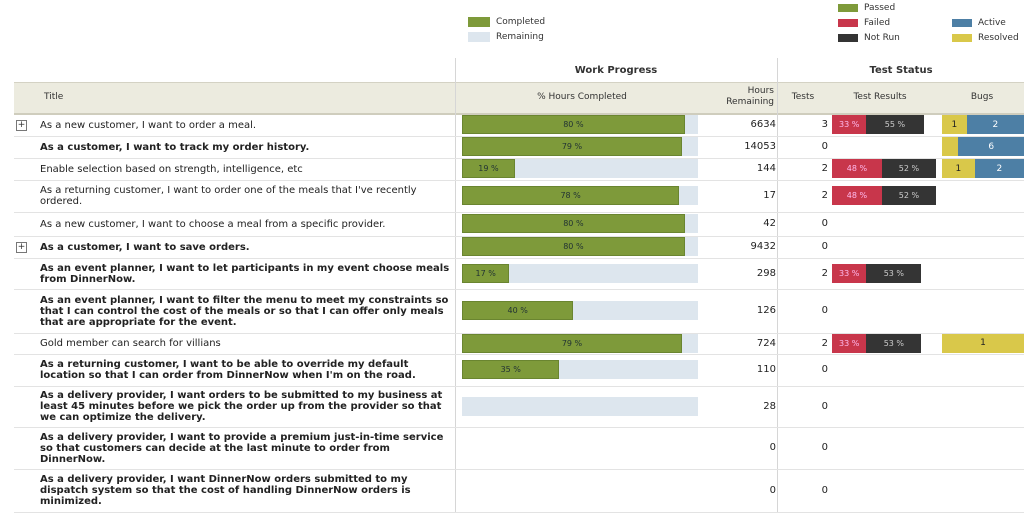 The image size is (1024, 513). I want to click on not-run-swatch, so click(848, 37).